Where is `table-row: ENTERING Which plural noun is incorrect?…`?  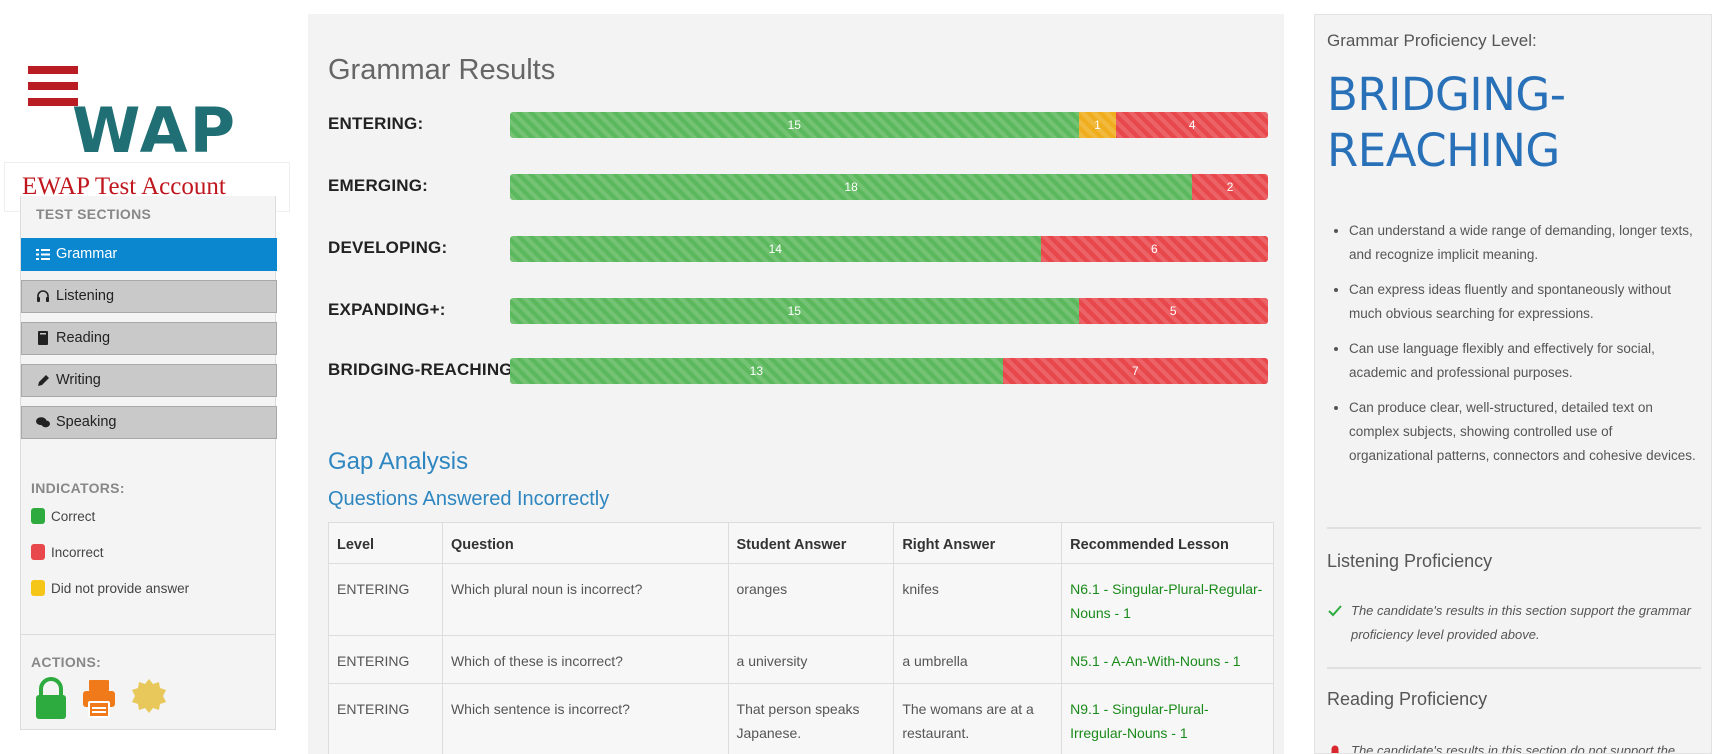 table-row: ENTERING Which plural noun is incorrect?… is located at coordinates (801, 599).